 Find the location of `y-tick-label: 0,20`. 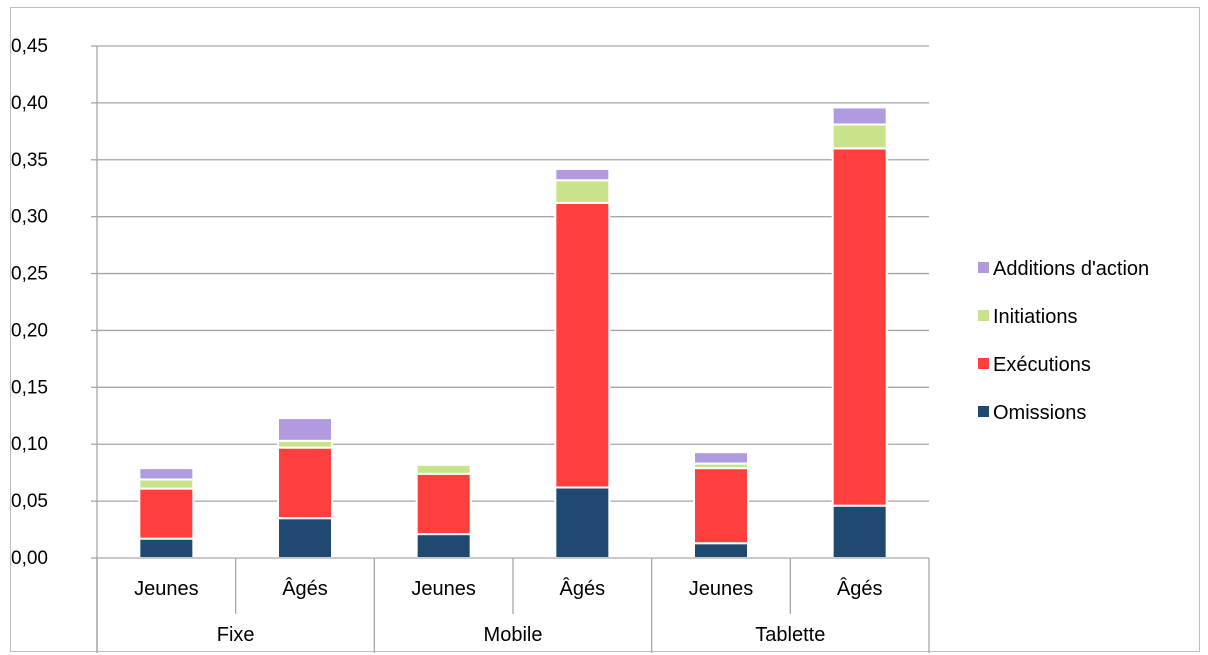

y-tick-label: 0,20 is located at coordinates (29, 330).